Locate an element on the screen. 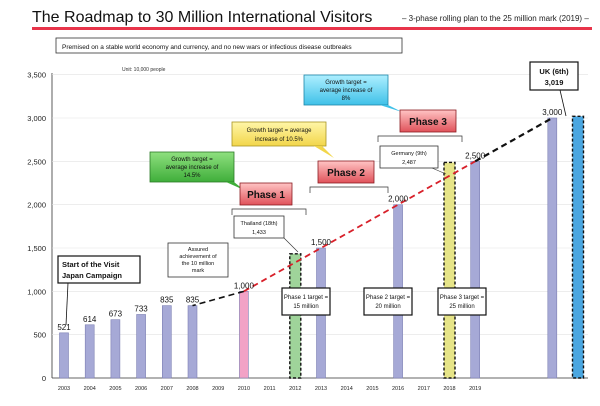 Image resolution: width=600 pixels, height=406 pixels. y-tick-label: 3,500 is located at coordinates (36, 75).